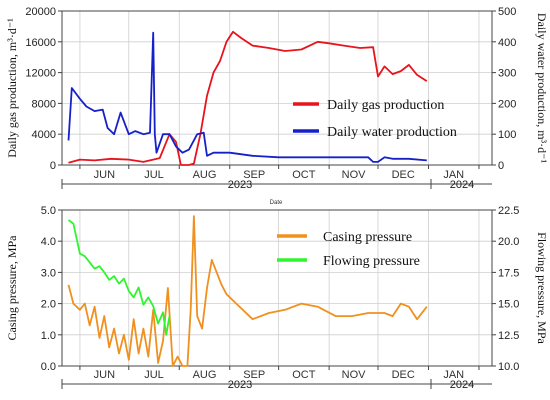 This screenshot has height=400, width=550. What do you see at coordinates (542, 288) in the screenshot?
I see `flowing-axis-label: Flowing pressure, MPa` at bounding box center [542, 288].